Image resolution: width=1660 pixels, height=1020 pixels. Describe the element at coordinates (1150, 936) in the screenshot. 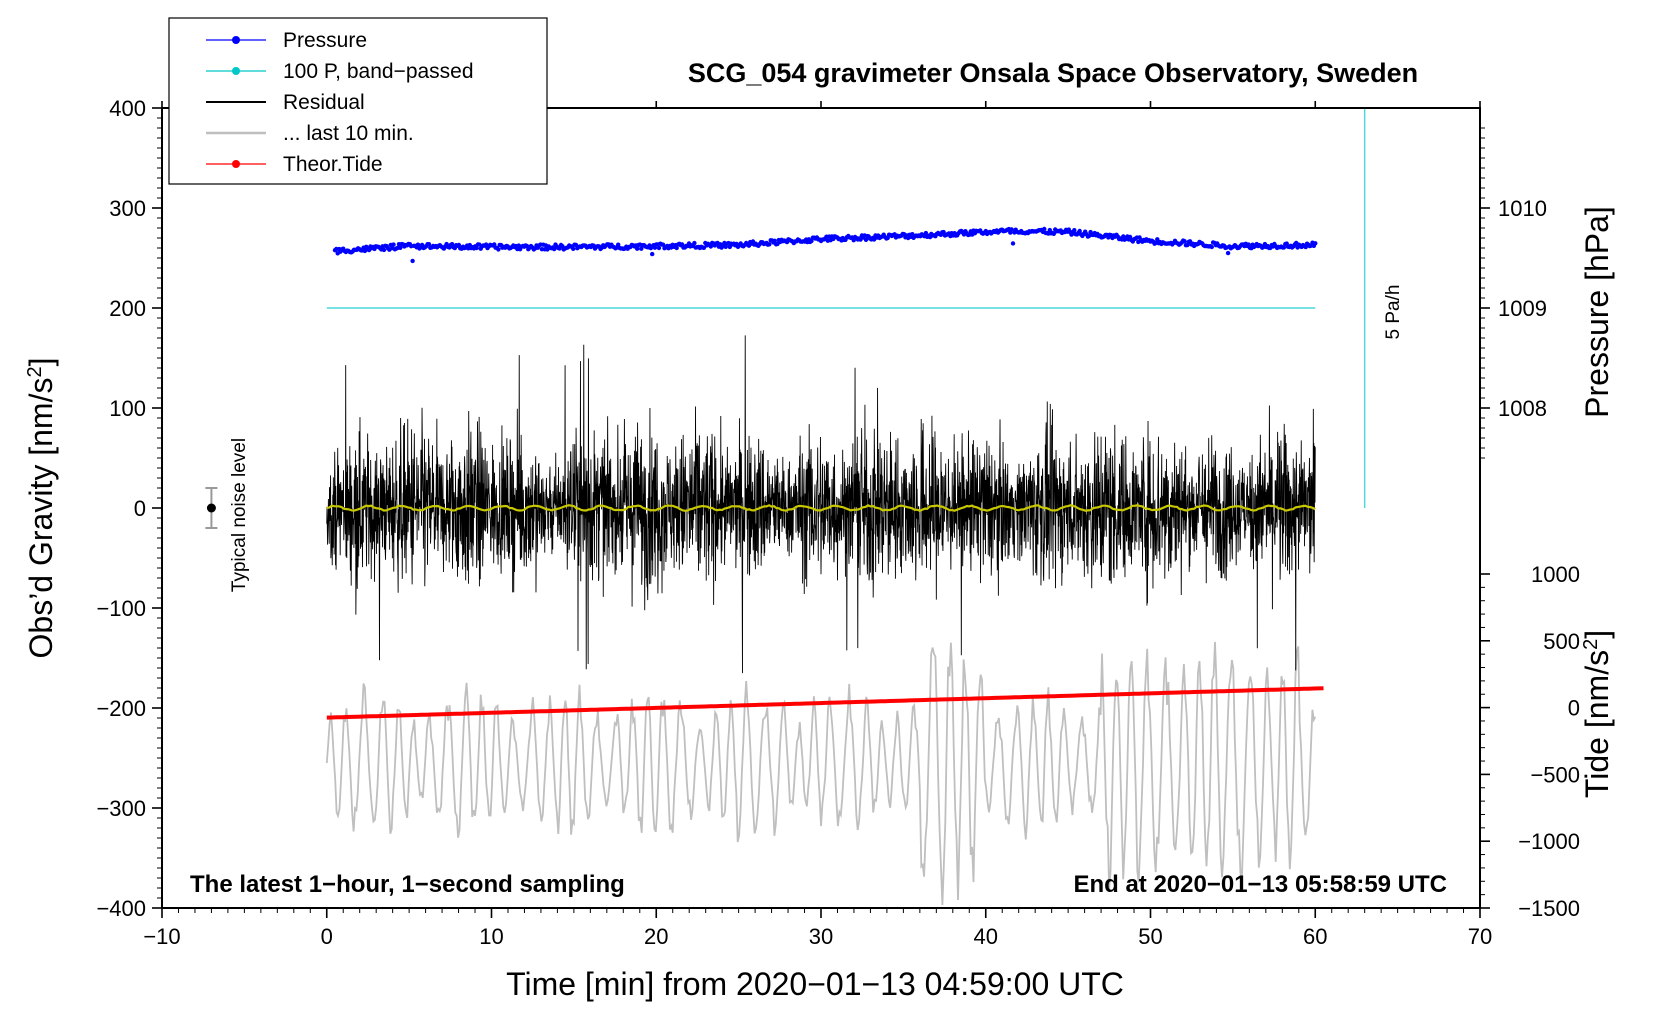

I see `x-tick-label: 50` at that location.